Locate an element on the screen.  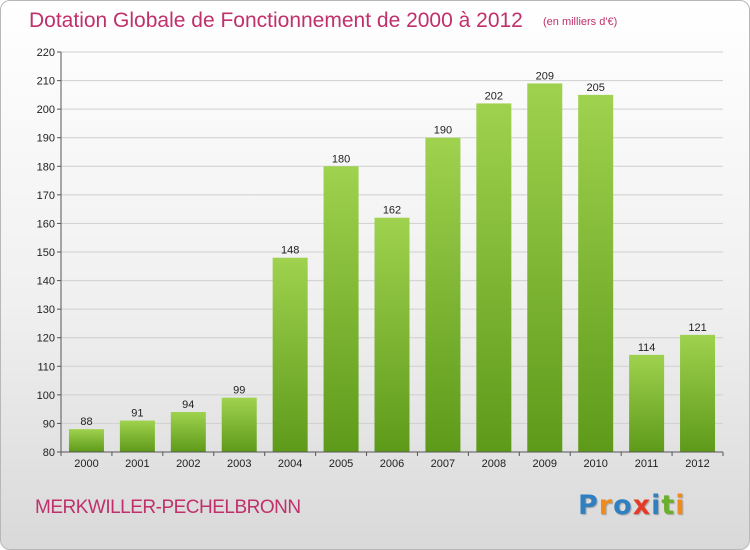
data-label-2007: 190 is located at coordinates (443, 131).